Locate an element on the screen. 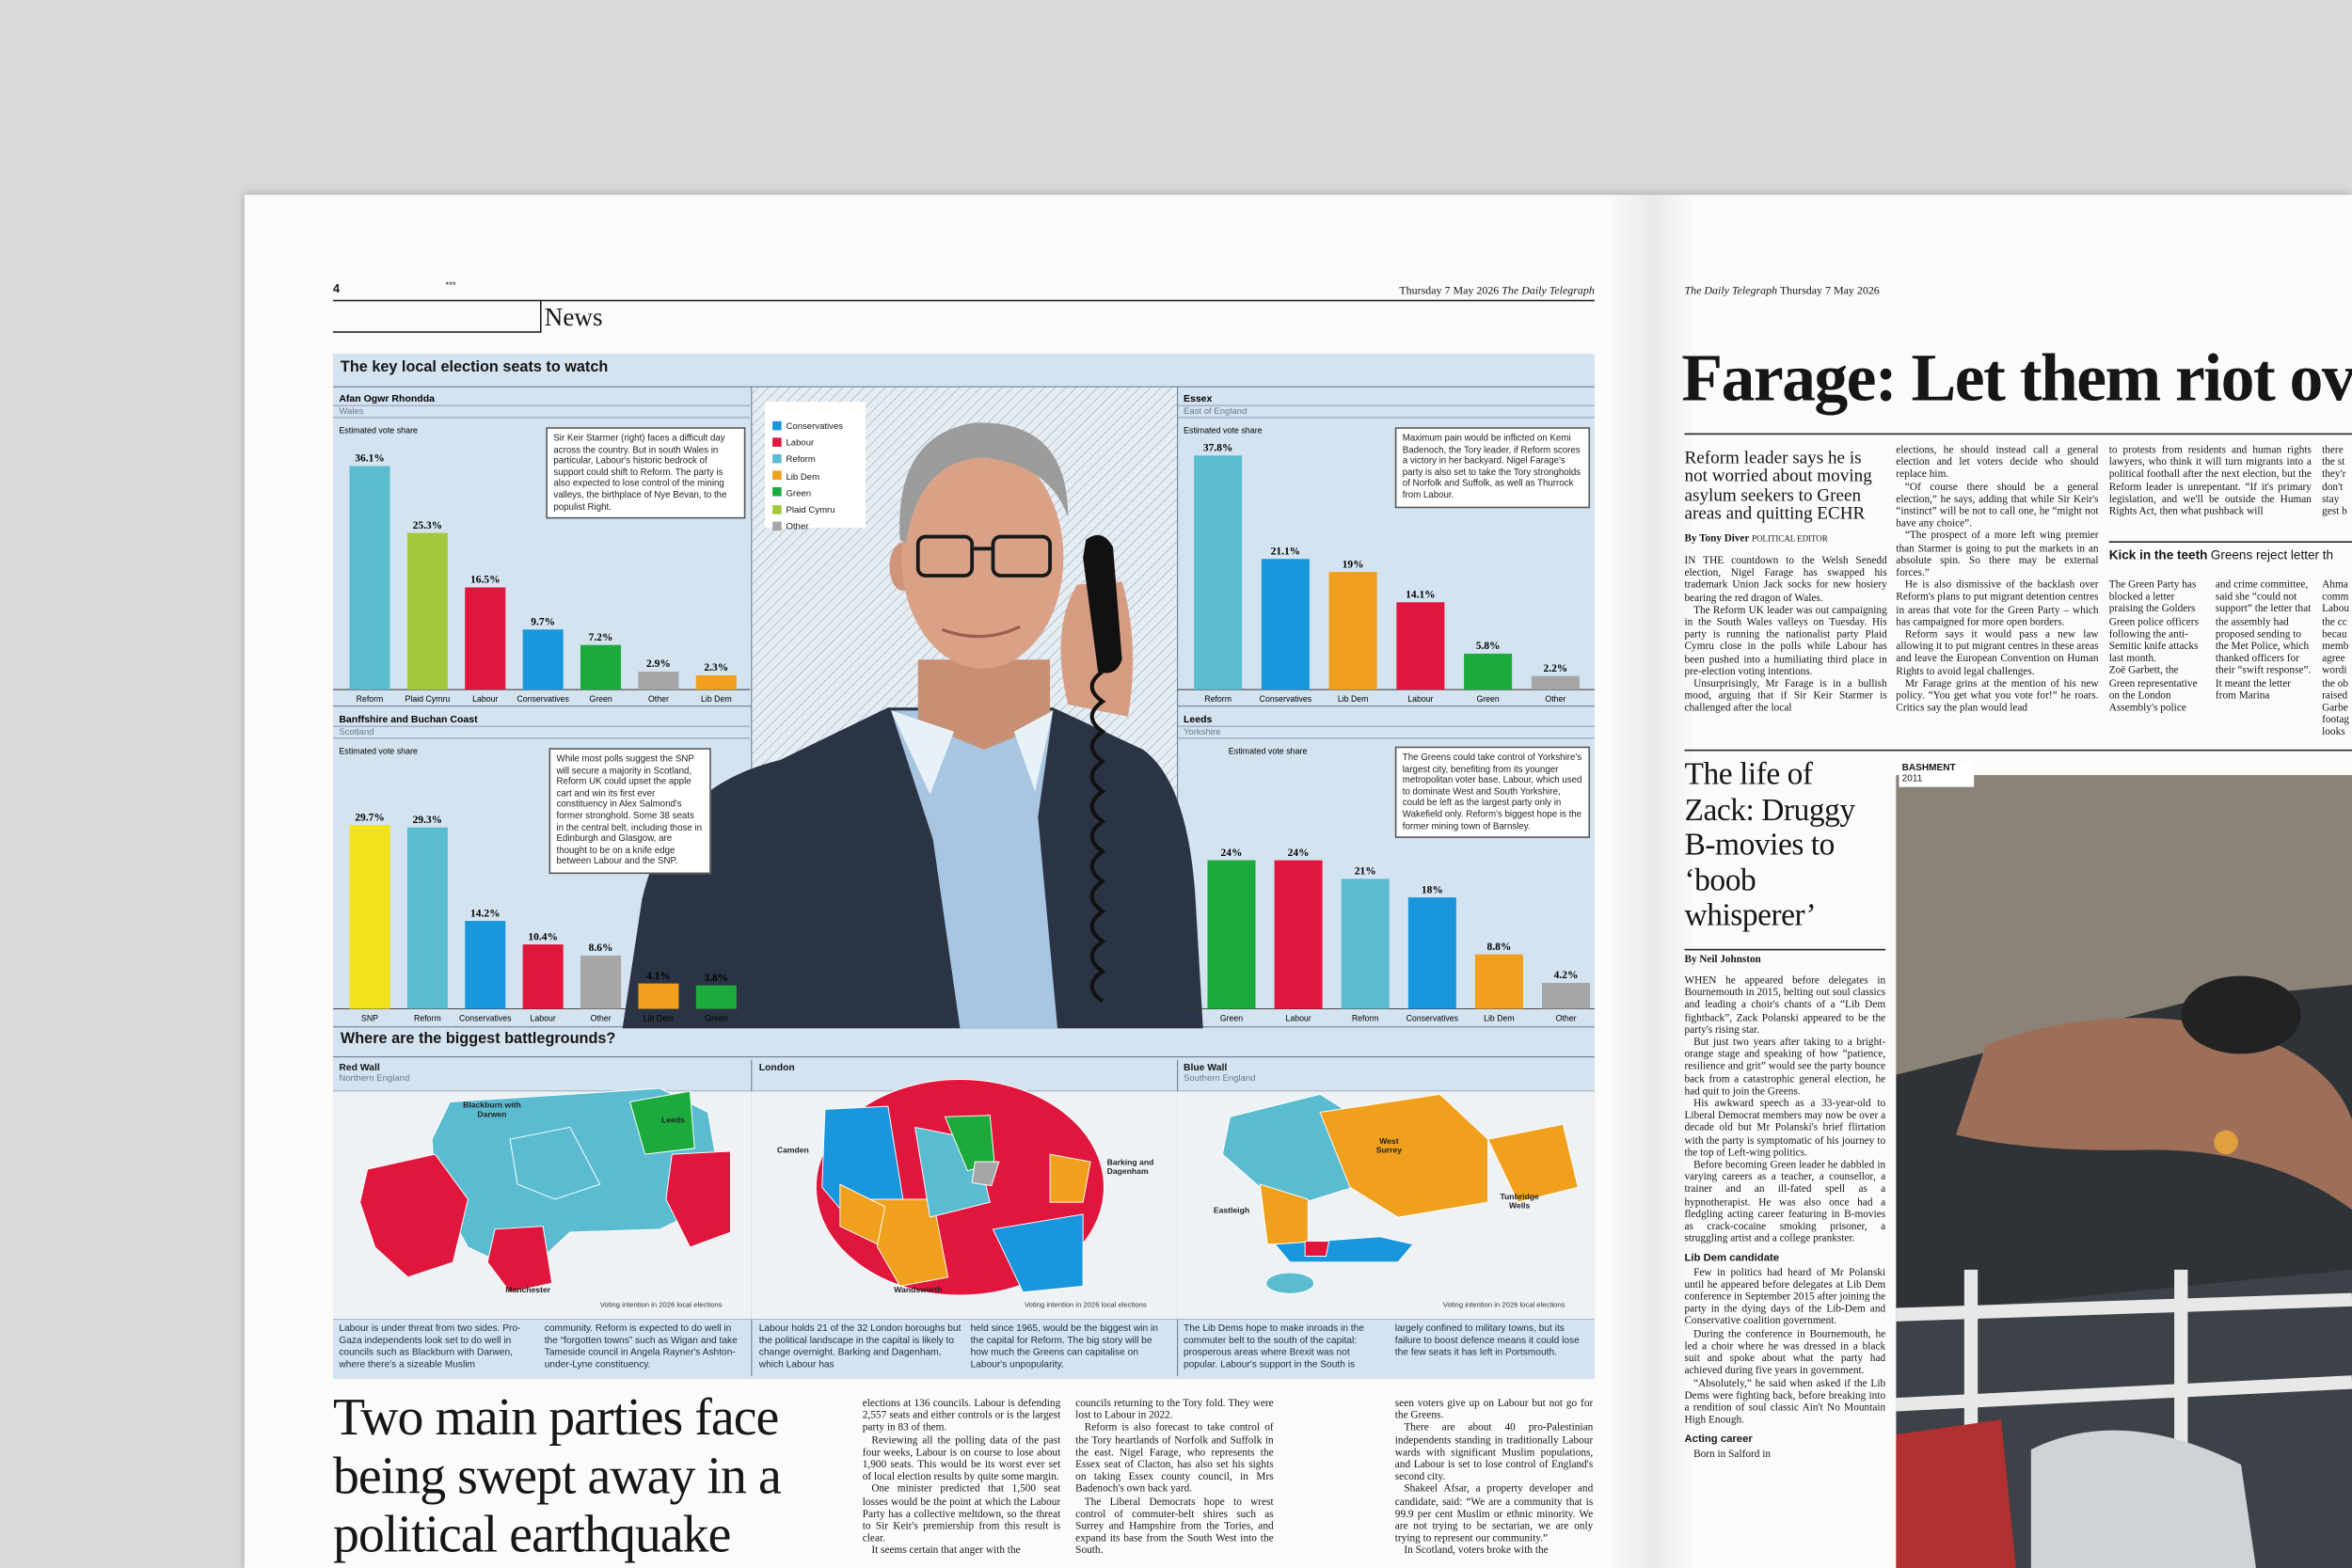 This screenshot has width=2352, height=1568. map-label: Wandsworth is located at coordinates (918, 1290).